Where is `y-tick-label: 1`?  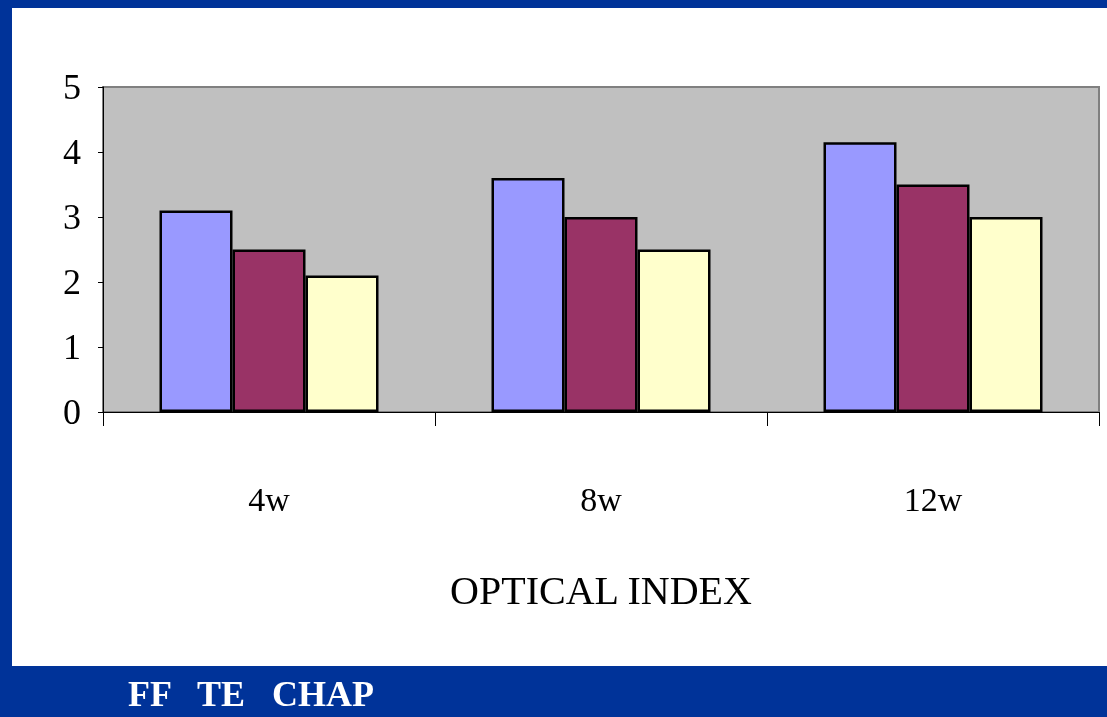 y-tick-label: 1 is located at coordinates (72, 347).